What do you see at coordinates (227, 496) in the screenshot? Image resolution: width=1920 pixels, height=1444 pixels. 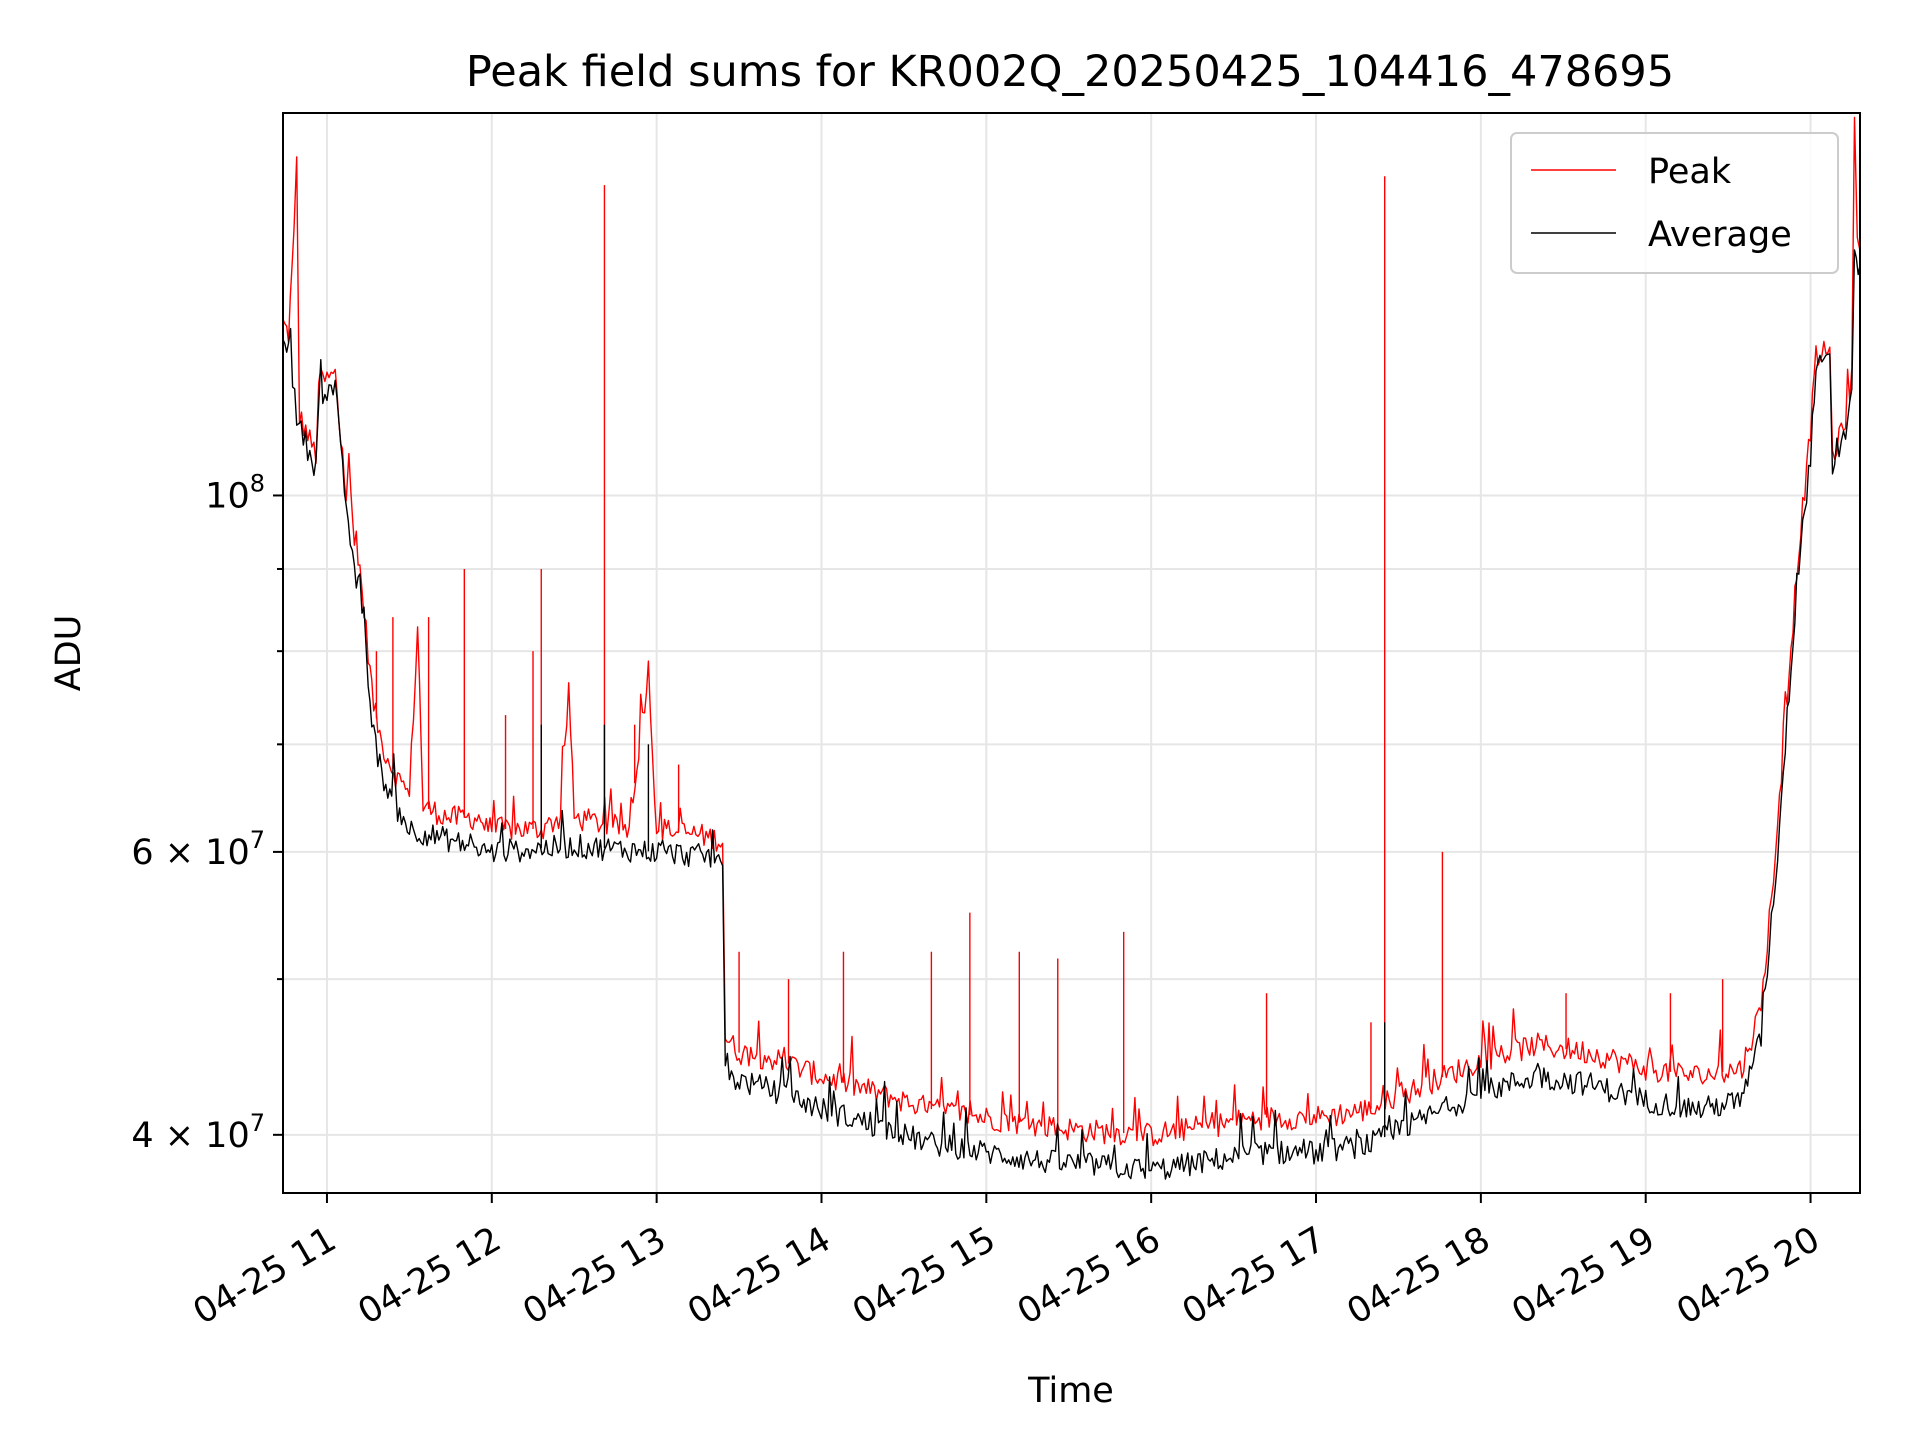 I see `y-tick-label-base: 10` at bounding box center [227, 496].